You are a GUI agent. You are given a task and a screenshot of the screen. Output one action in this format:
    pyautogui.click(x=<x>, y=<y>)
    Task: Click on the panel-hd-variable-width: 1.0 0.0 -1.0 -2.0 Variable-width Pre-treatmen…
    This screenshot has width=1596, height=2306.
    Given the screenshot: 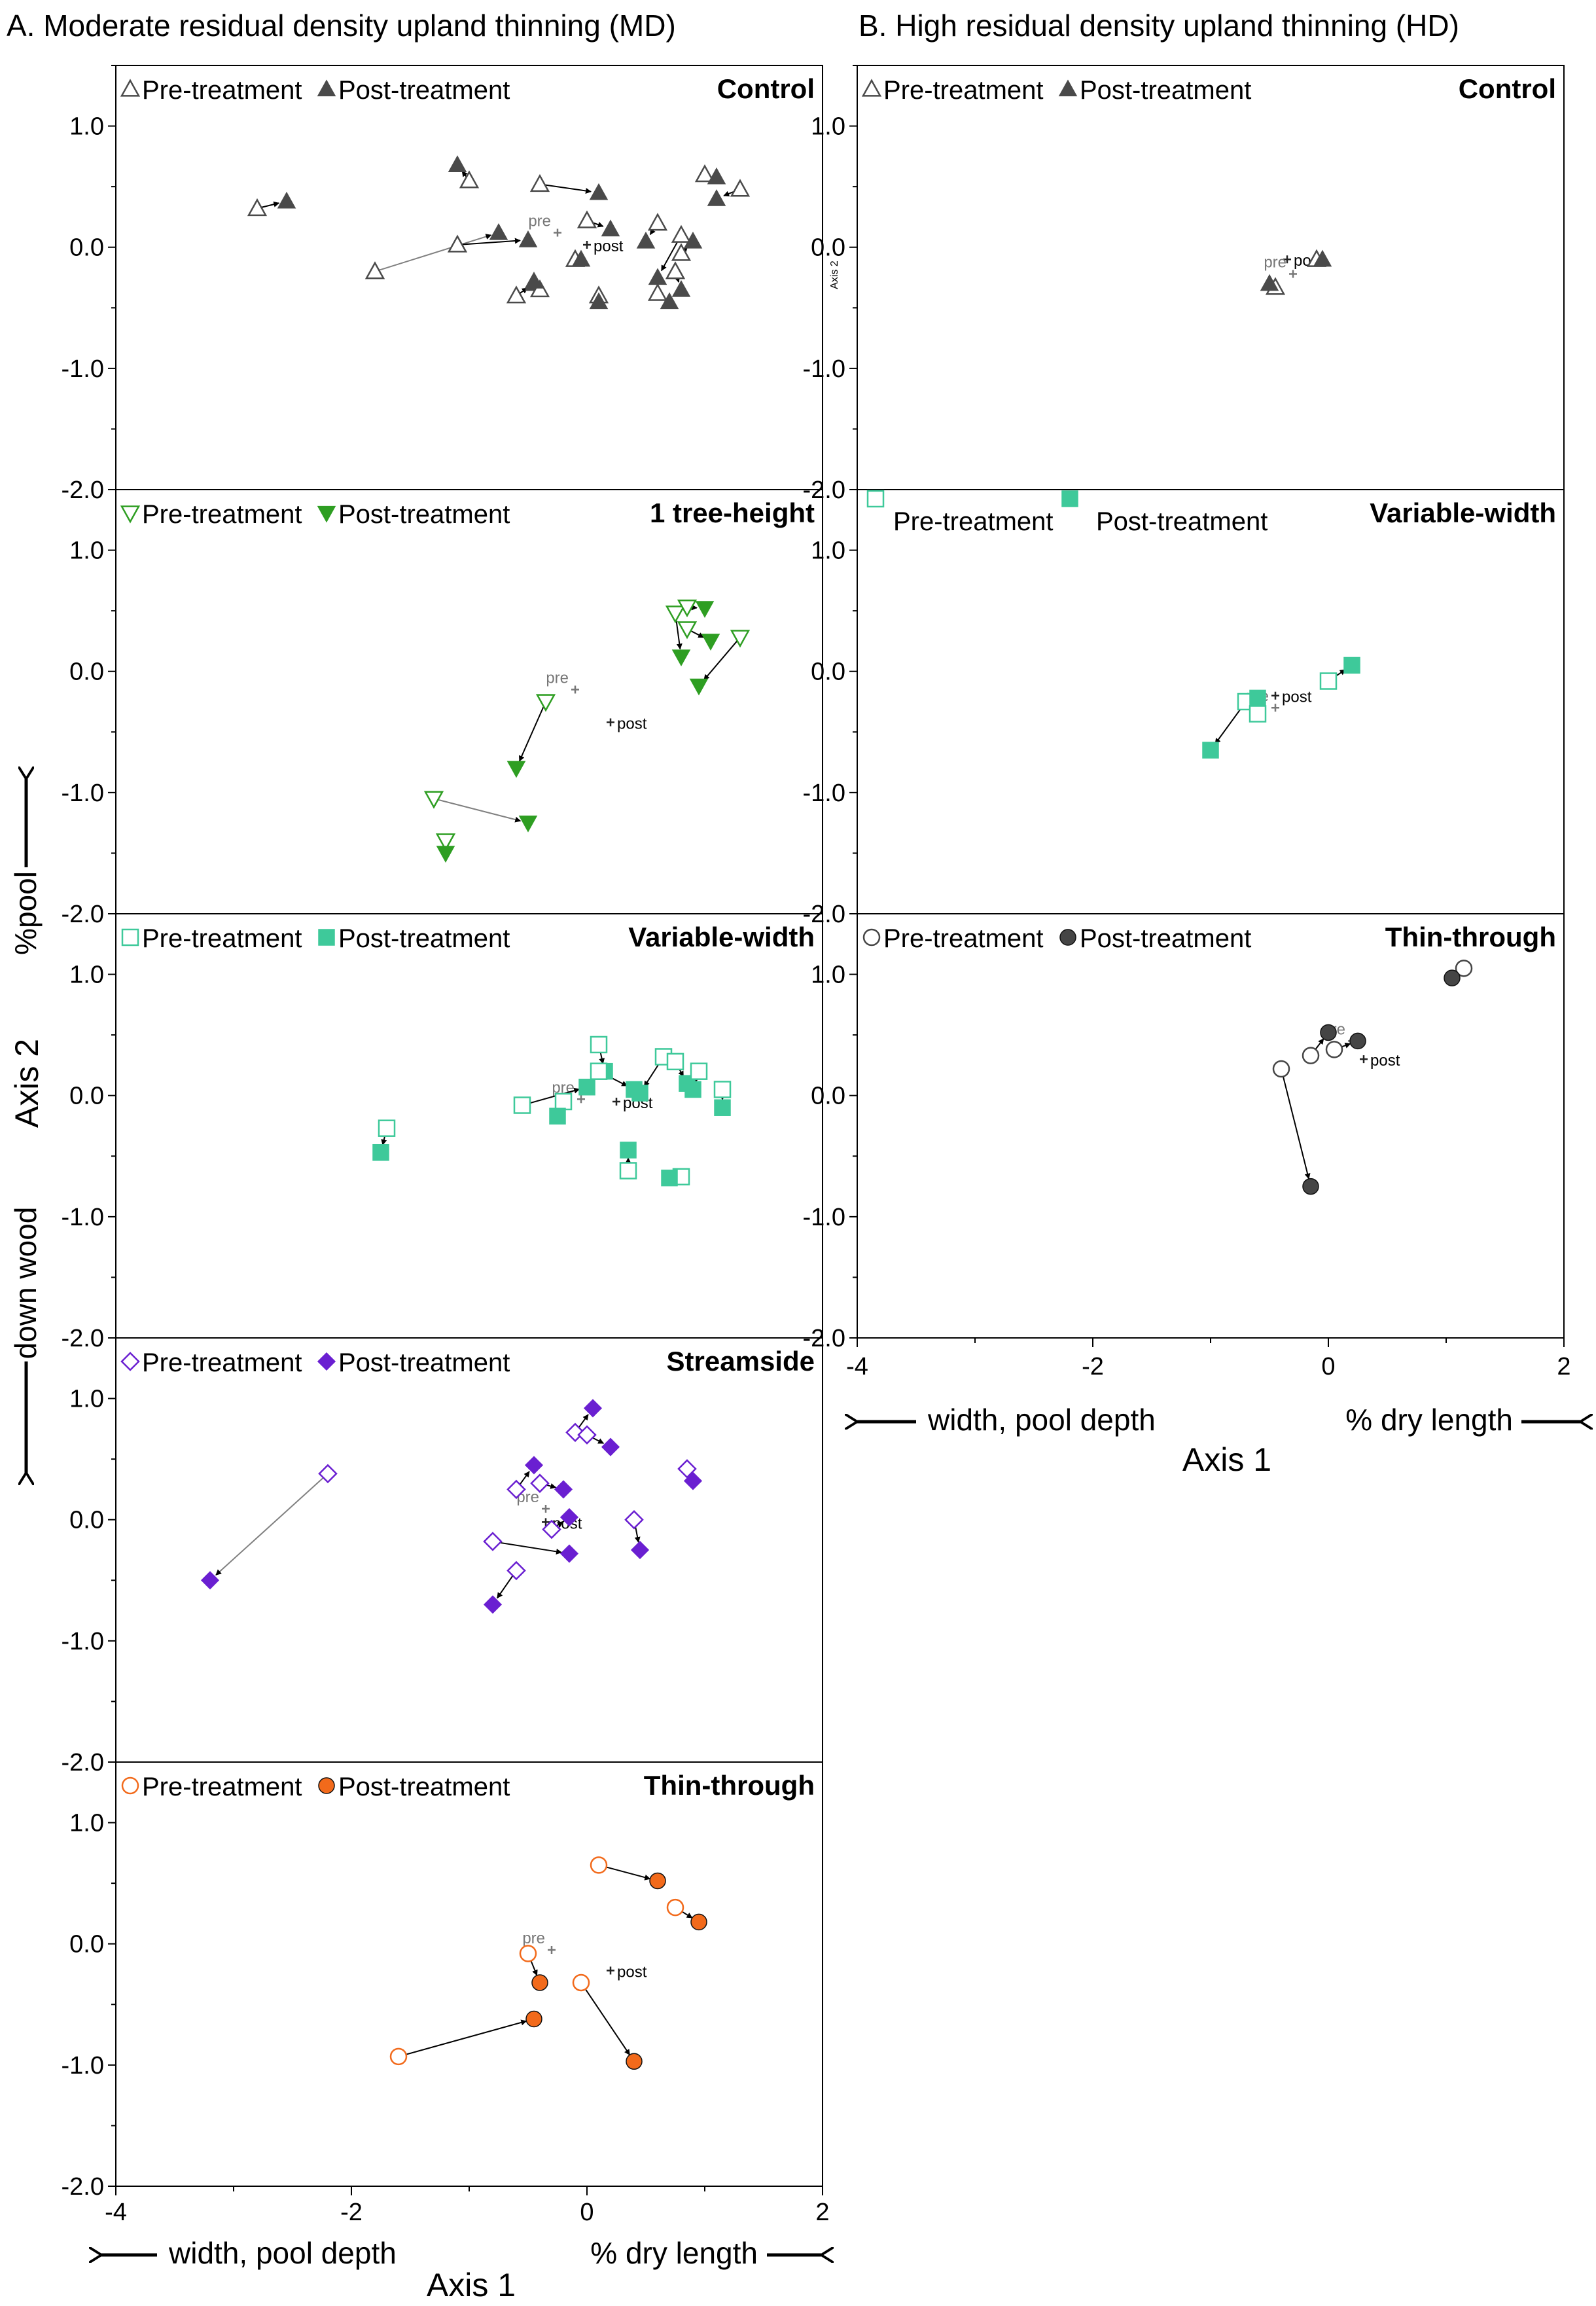 What is the action you would take?
    pyautogui.click(x=1184, y=708)
    